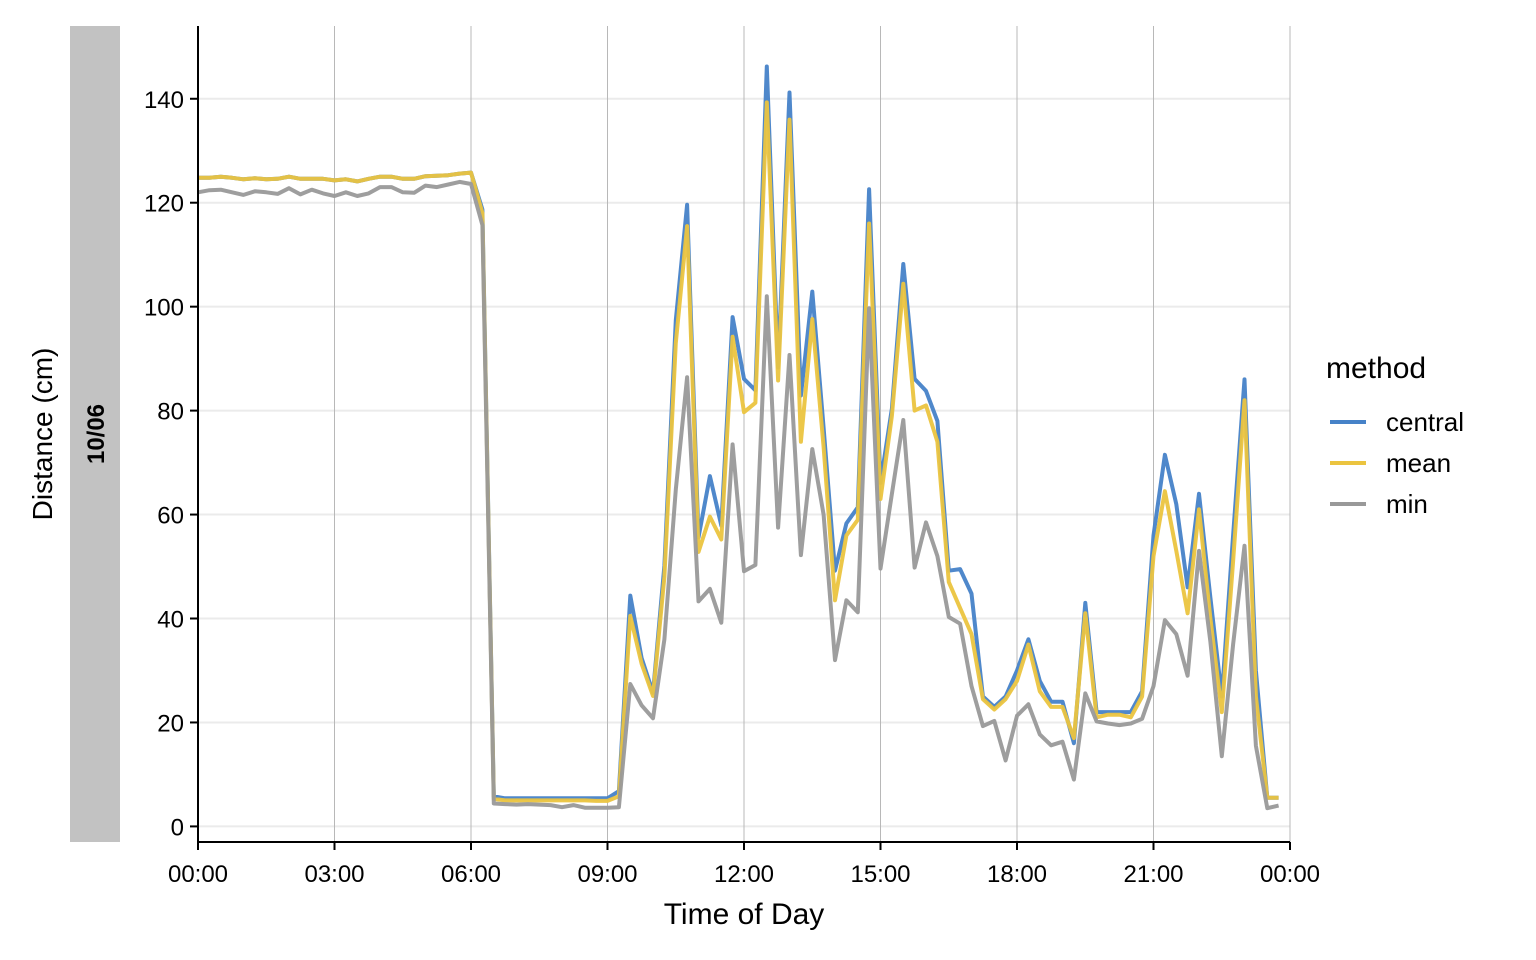  What do you see at coordinates (1017, 874) in the screenshot?
I see `x-tick-label: 18:00` at bounding box center [1017, 874].